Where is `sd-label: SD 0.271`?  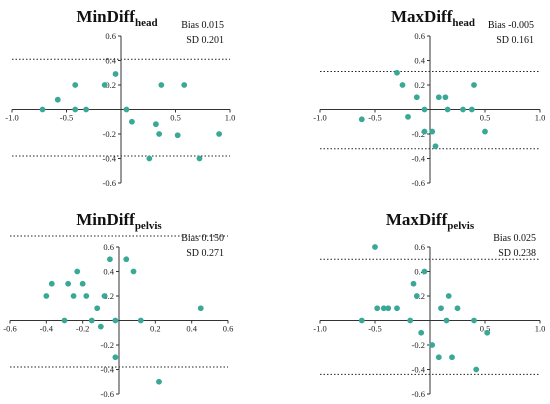
sd-label: SD 0.271 is located at coordinates (205, 253).